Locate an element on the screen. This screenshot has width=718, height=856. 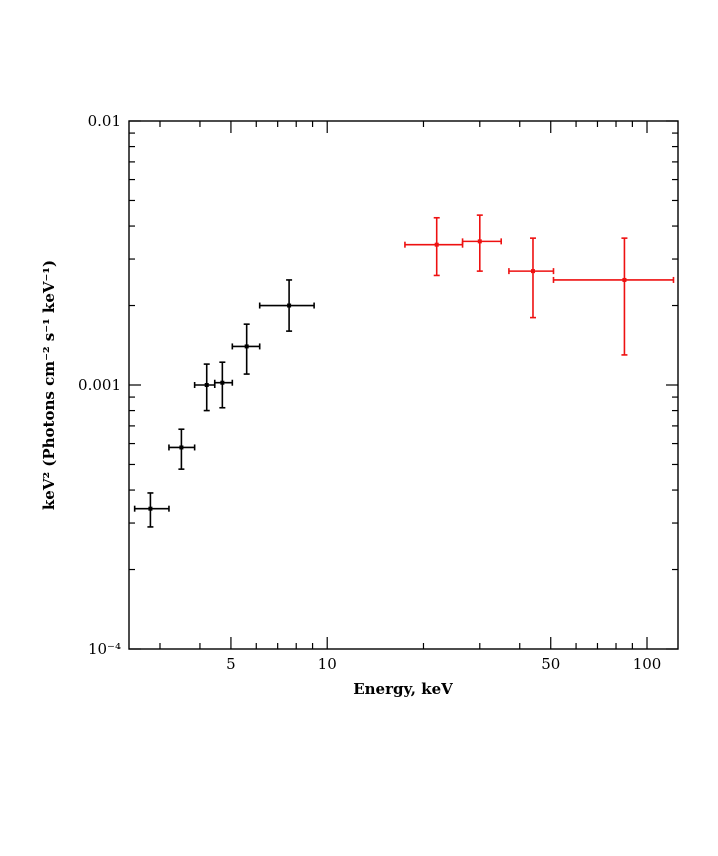
x-tick-label: 100 is located at coordinates (647, 664).